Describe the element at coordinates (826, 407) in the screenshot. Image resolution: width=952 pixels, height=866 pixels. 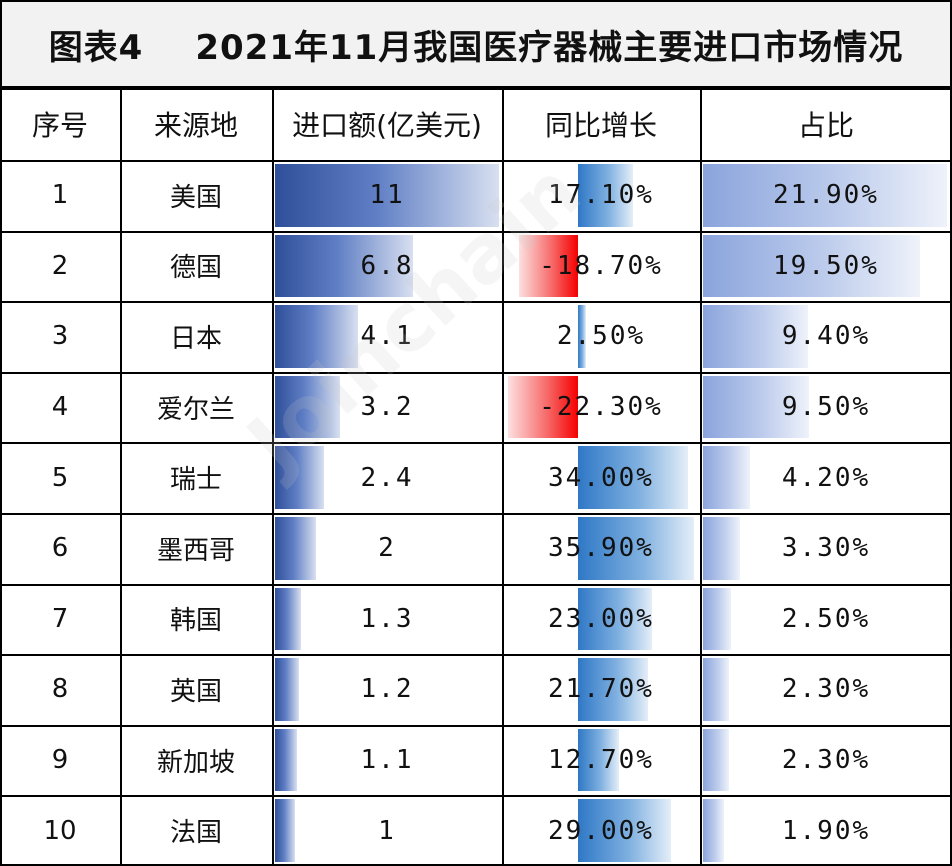
I see `share-label: 9.50%` at that location.